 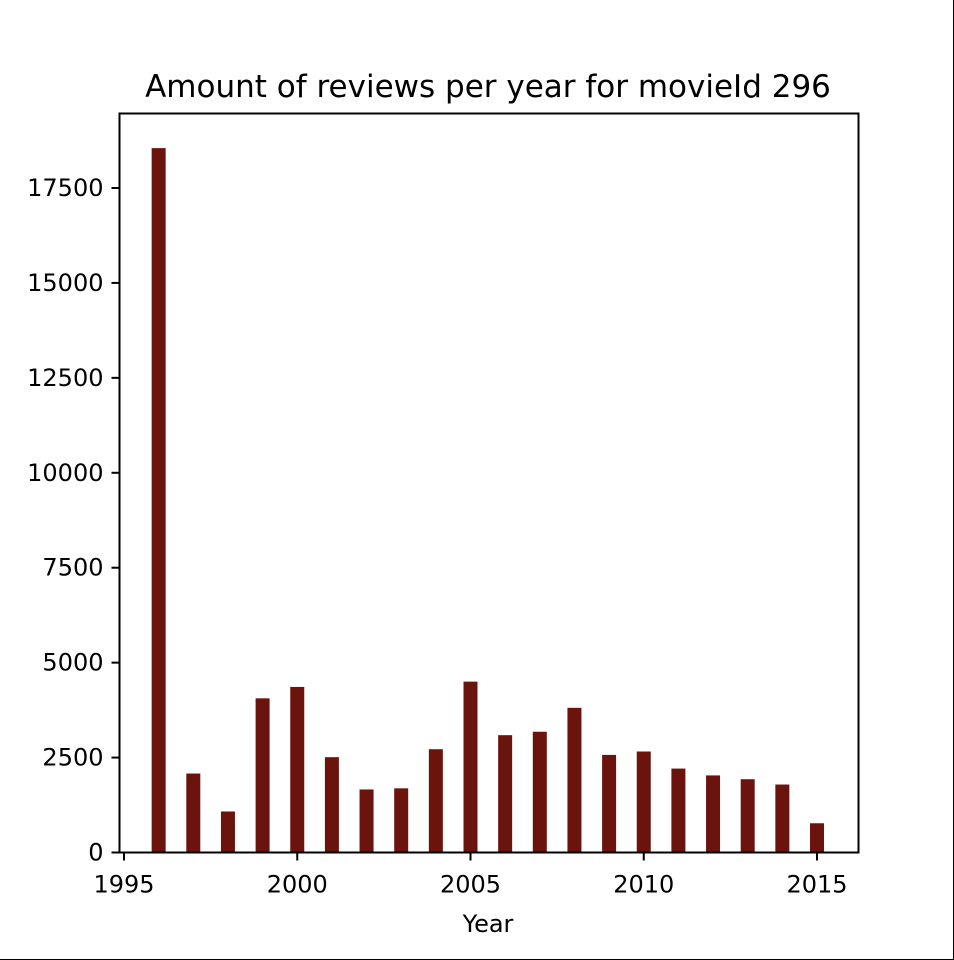 What do you see at coordinates (747, 816) in the screenshot?
I see `bar-2013` at bounding box center [747, 816].